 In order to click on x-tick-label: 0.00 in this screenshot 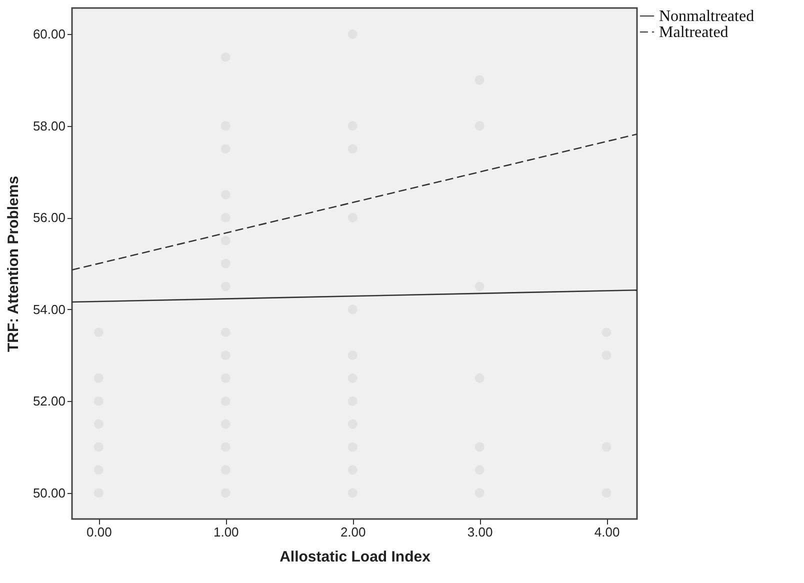, I will do `click(99, 532)`.